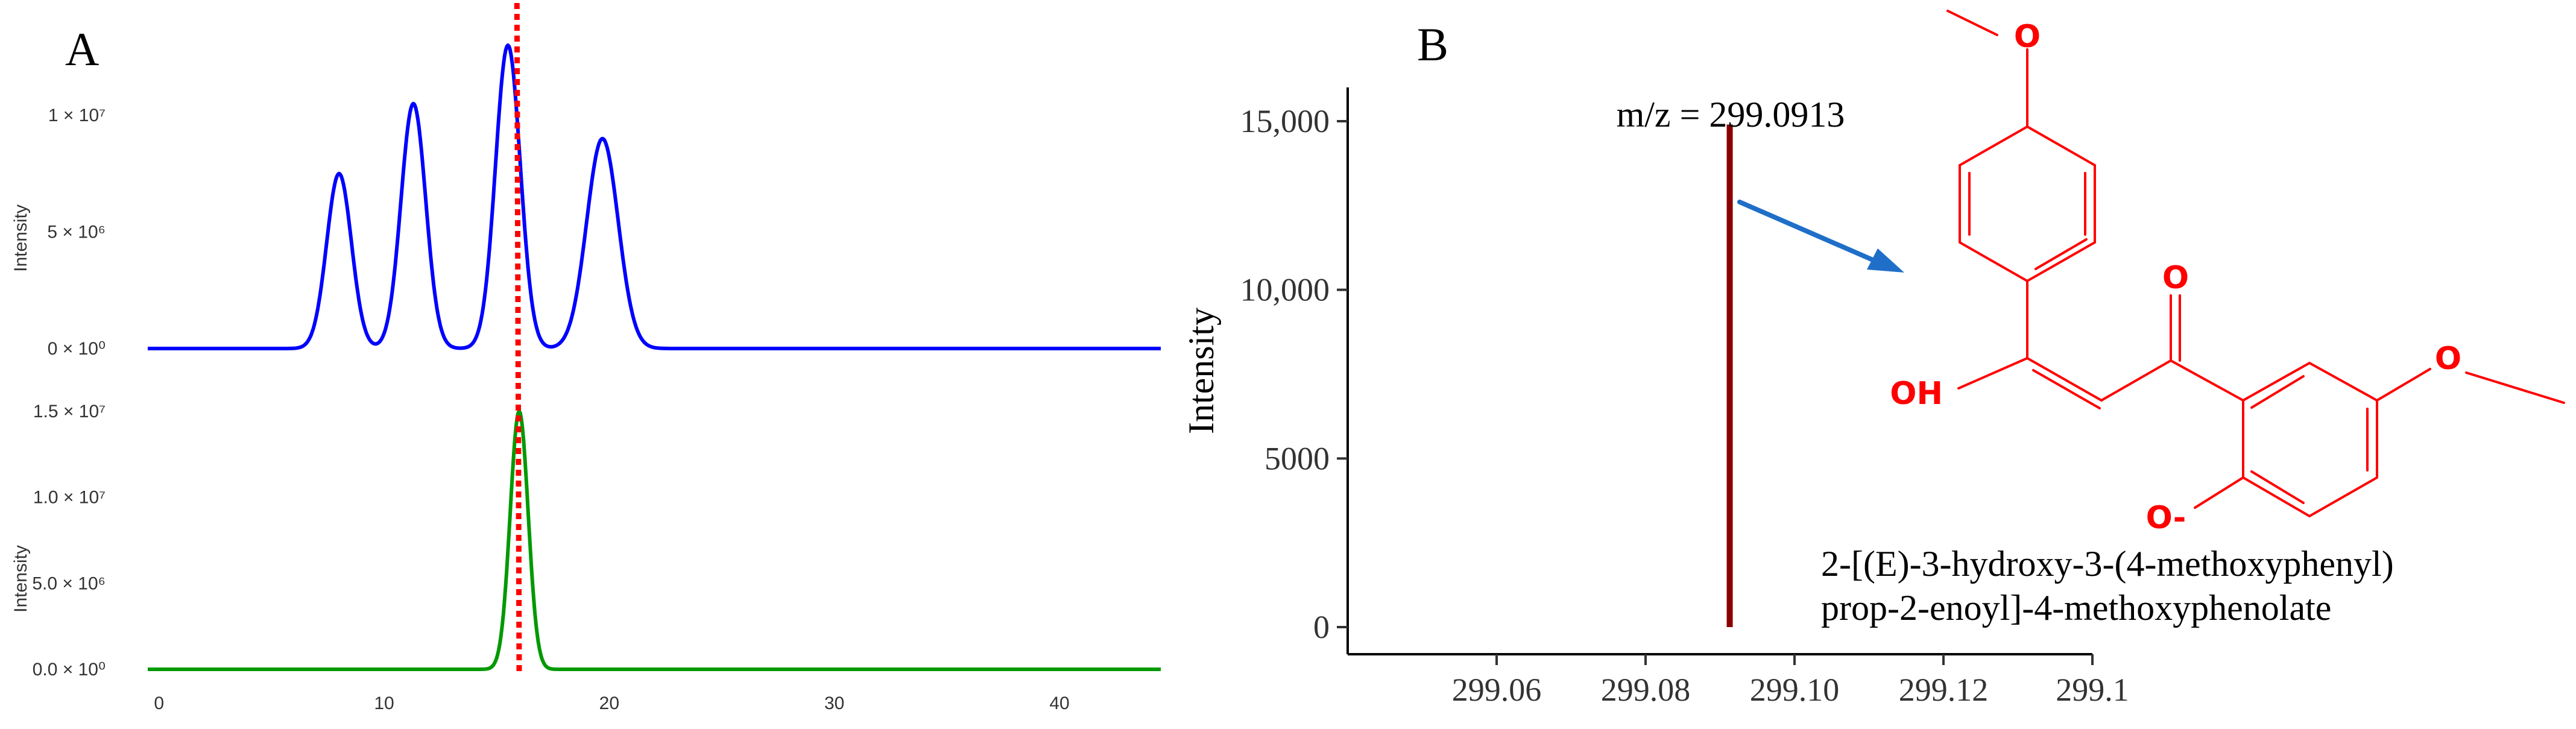  Describe the element at coordinates (69, 670) in the screenshot. I see `eic-y-tick-label-0: 0.0 × 10⁰` at that location.